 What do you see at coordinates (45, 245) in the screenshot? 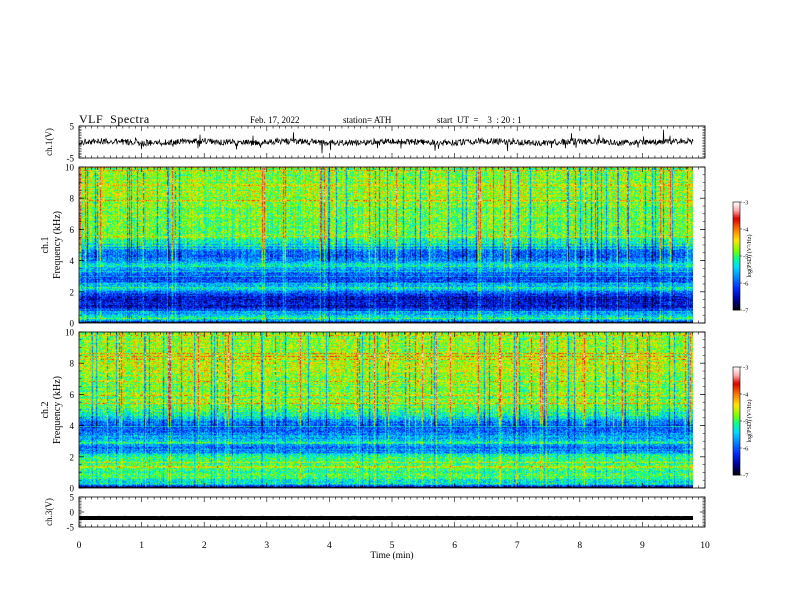
I see `ch1-spectrogram-channel-label: ch.1` at bounding box center [45, 245].